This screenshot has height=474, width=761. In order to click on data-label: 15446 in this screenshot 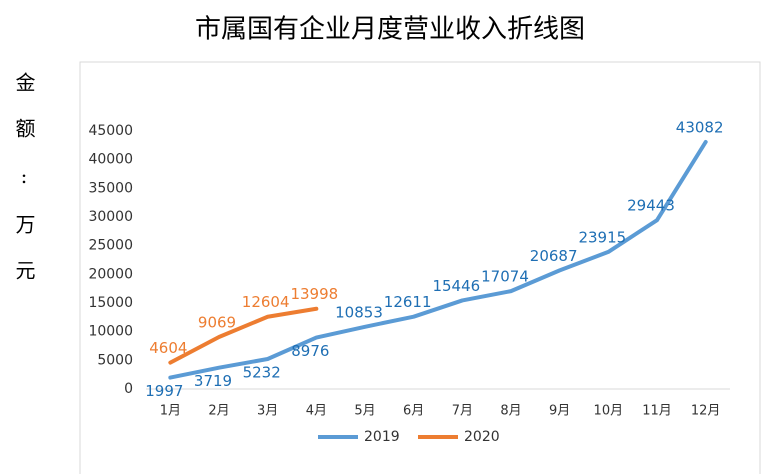, I will do `click(456, 286)`.